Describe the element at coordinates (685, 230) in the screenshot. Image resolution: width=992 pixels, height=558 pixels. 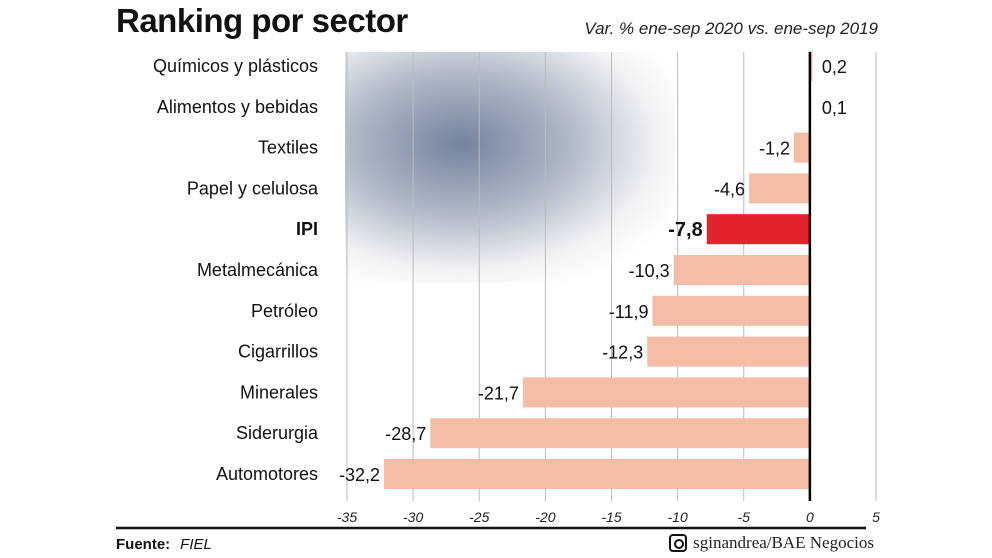
I see `data-label: -7,8` at that location.